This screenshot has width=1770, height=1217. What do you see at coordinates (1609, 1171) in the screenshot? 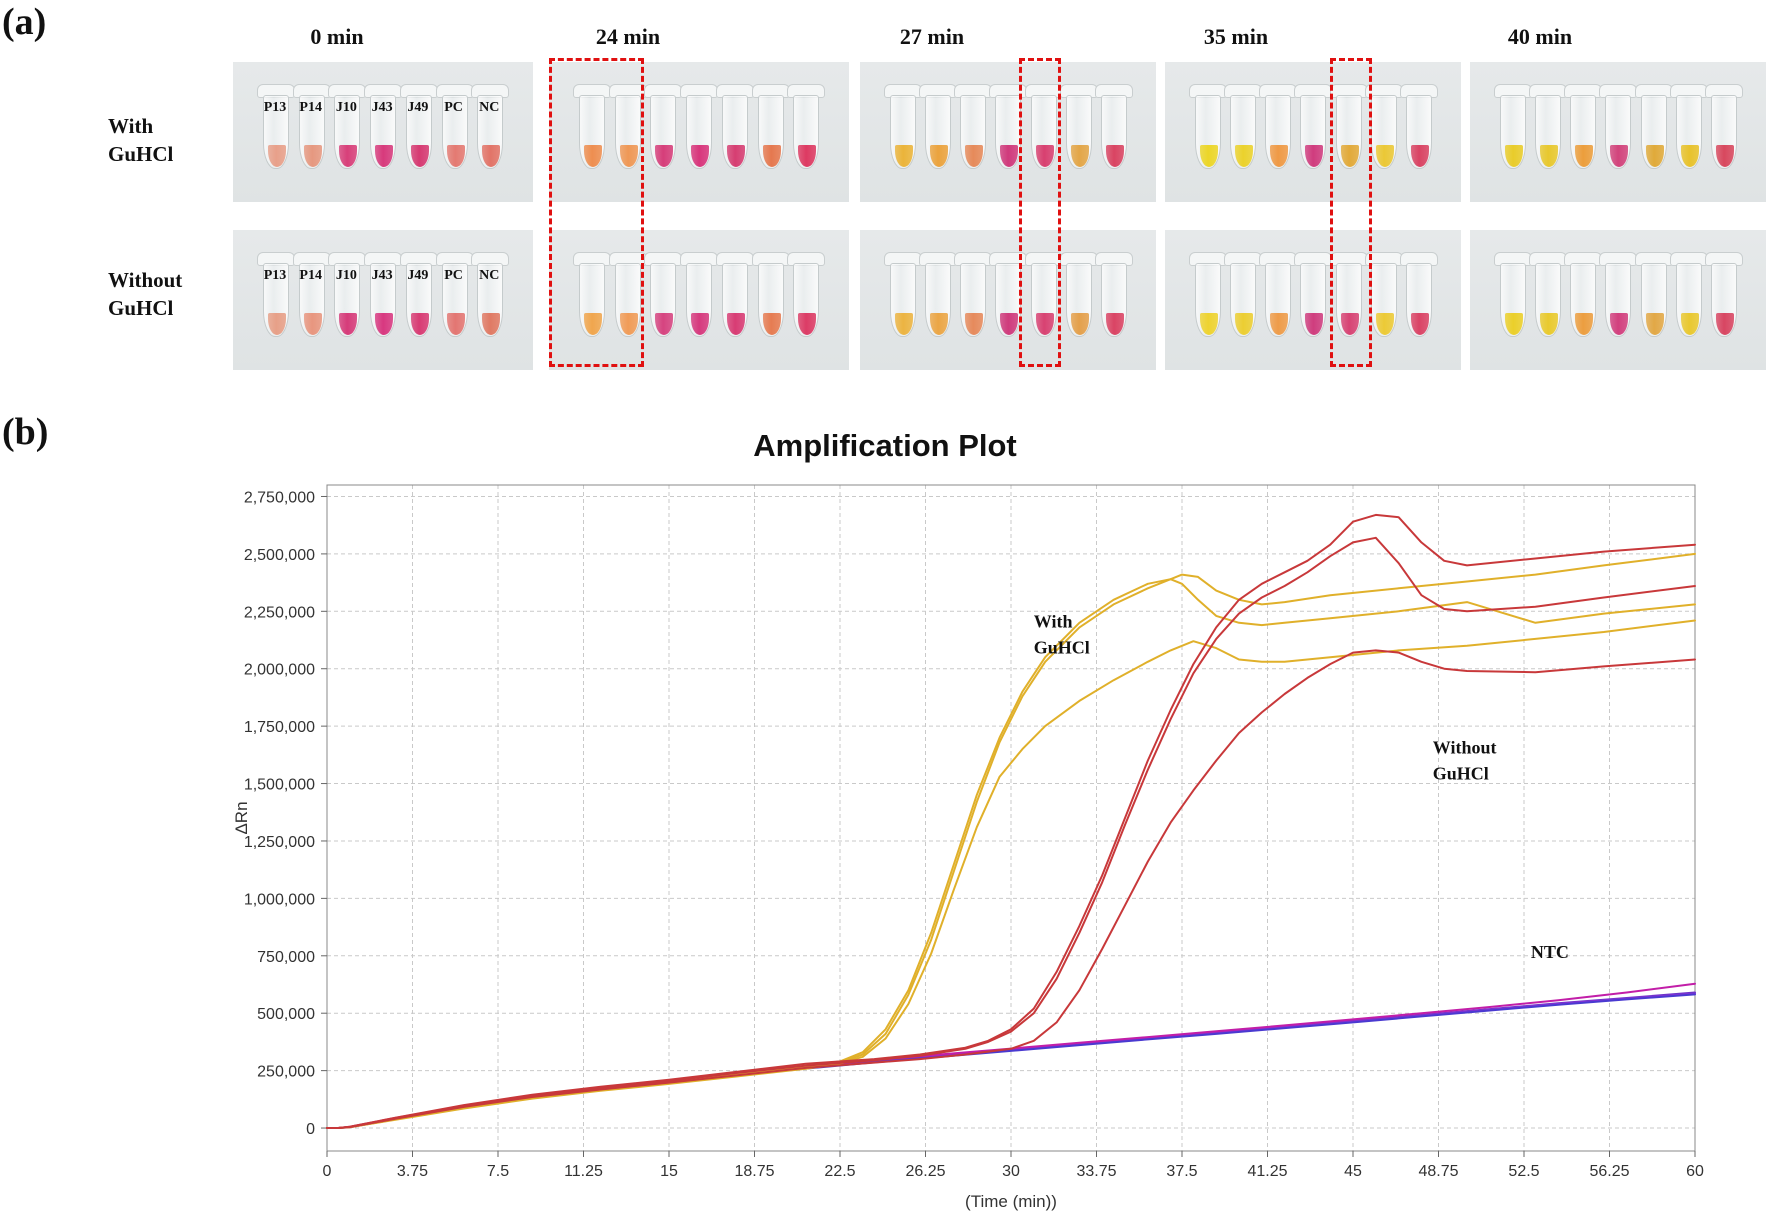
I see `x-tick-label: 56.25` at bounding box center [1609, 1171].